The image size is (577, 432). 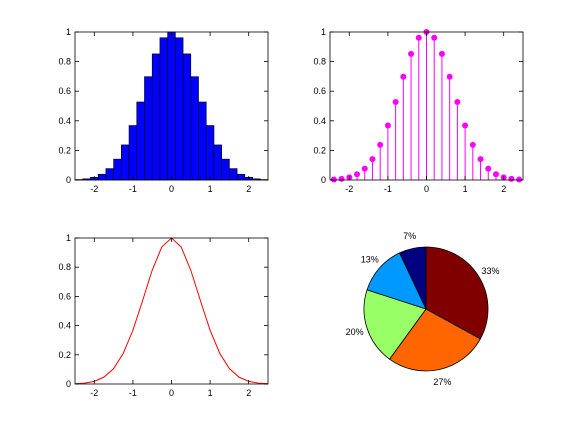 What do you see at coordinates (409, 236) in the screenshot?
I see `pie-slice-label: 7%` at bounding box center [409, 236].